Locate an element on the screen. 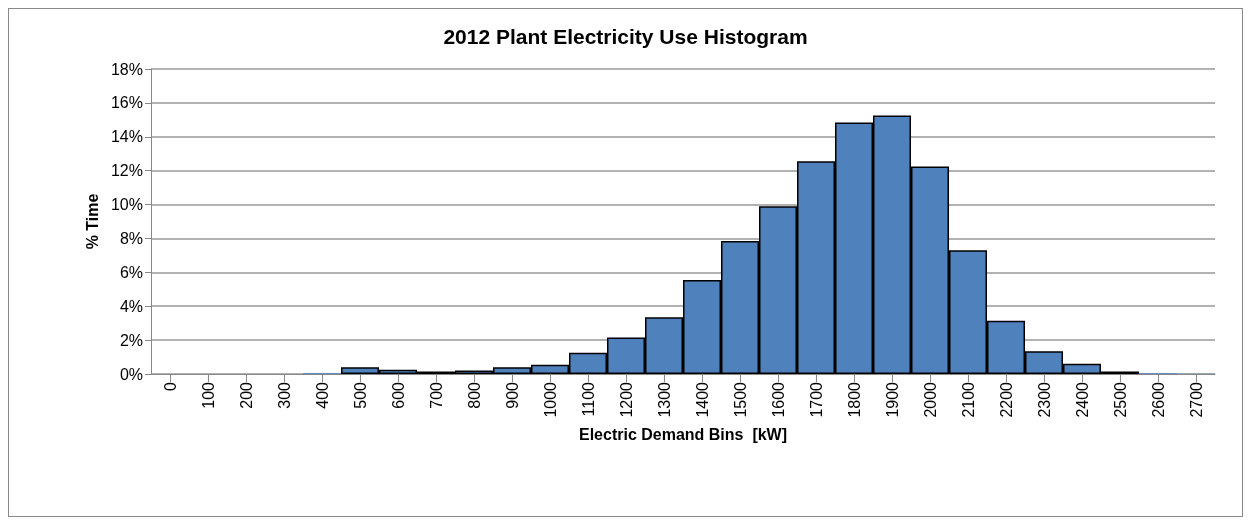  x-tick-label: 500 is located at coordinates (360, 395).